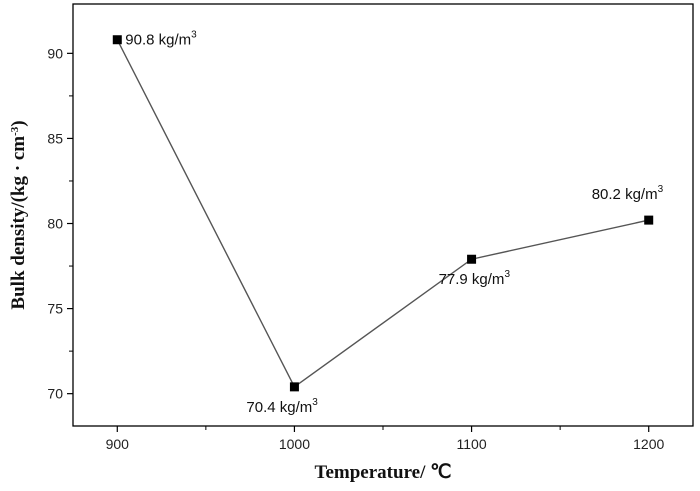 This screenshot has width=700, height=491. What do you see at coordinates (279, 407) in the screenshot?
I see `data-point-label-value: 70.4 kg/m` at bounding box center [279, 407].